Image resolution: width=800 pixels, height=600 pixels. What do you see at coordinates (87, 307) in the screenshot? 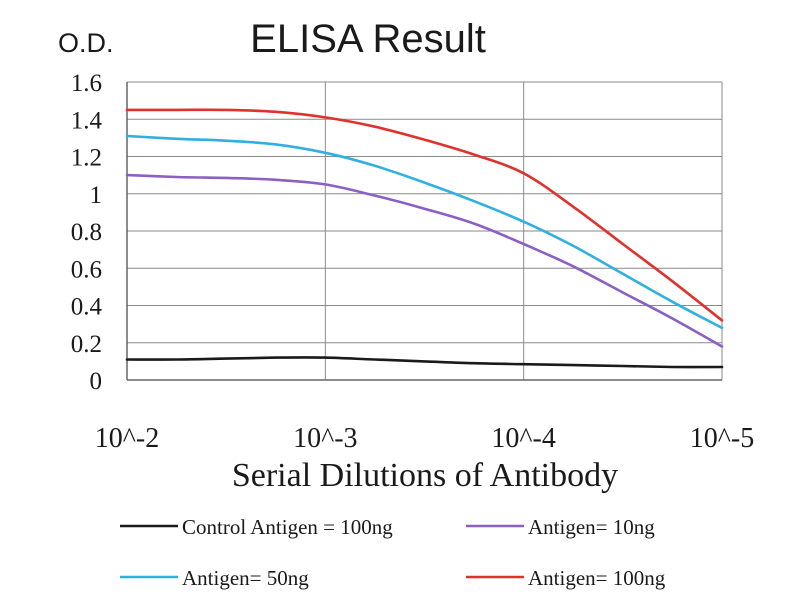
I see `y-tick-label: 0.4` at bounding box center [87, 307].